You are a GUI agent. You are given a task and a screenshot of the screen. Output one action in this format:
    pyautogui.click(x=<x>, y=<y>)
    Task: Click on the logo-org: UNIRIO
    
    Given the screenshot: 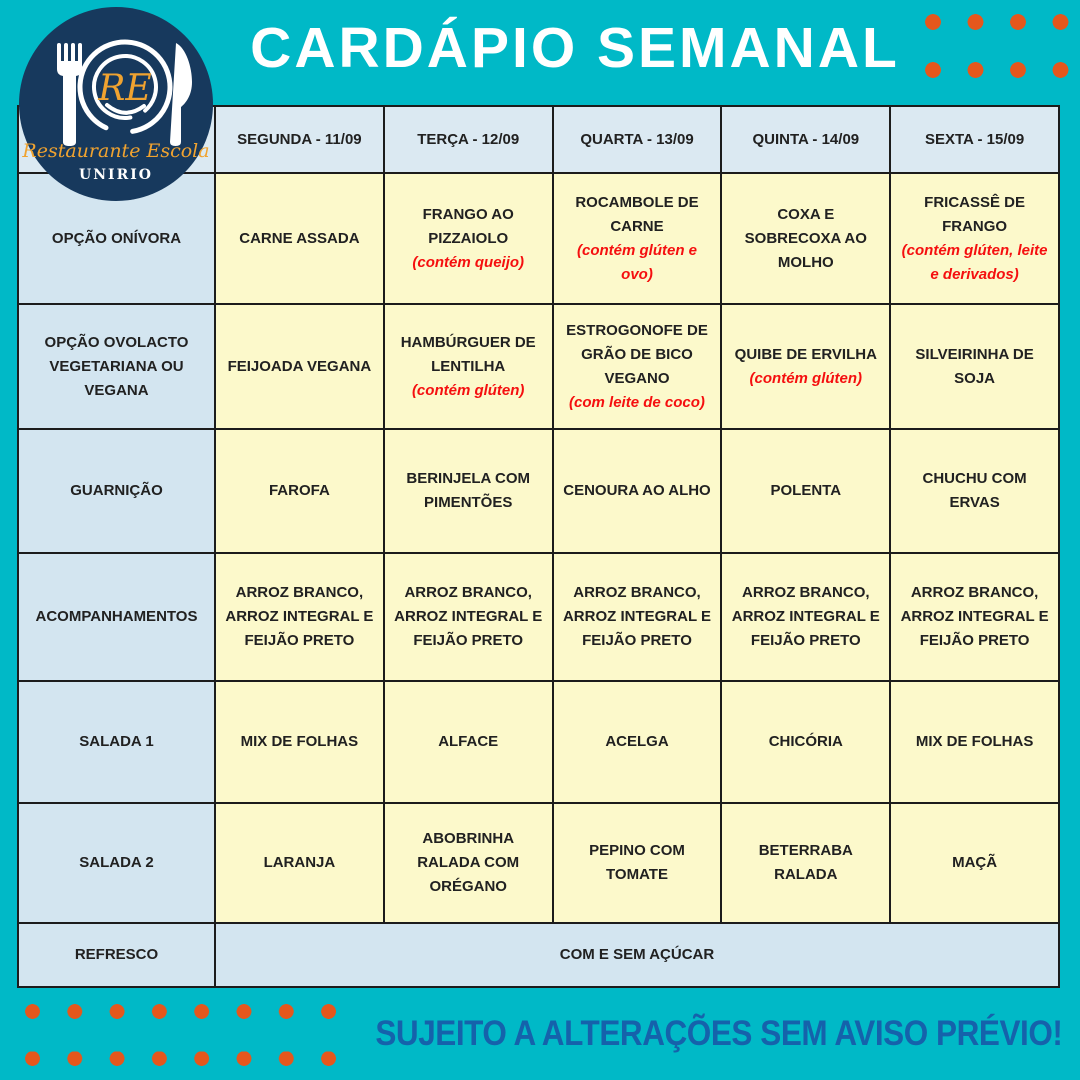 What is the action you would take?
    pyautogui.click(x=116, y=175)
    